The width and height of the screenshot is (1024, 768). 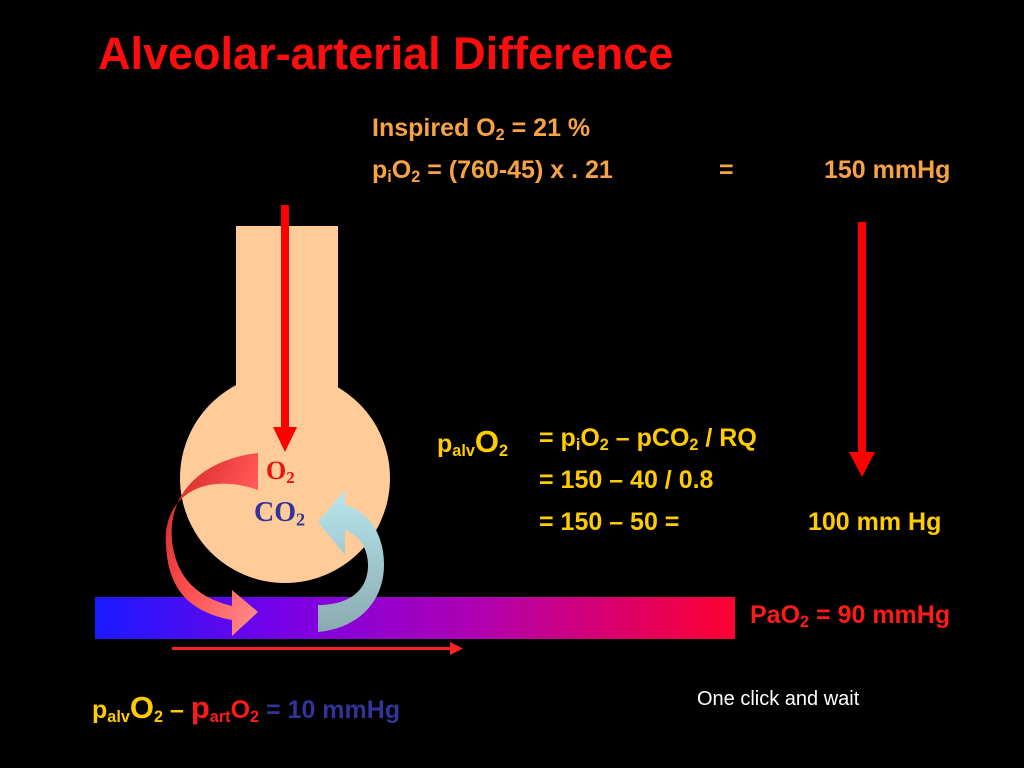 I want to click on blood-flow-arrow, so click(x=317, y=648).